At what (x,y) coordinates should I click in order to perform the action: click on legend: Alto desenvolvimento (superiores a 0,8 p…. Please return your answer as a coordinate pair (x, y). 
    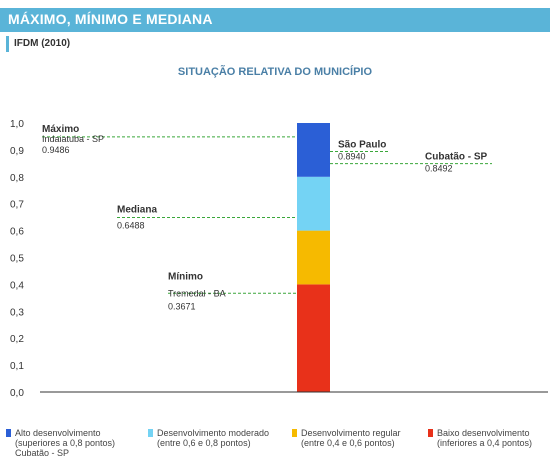
    Looking at the image, I should click on (275, 446).